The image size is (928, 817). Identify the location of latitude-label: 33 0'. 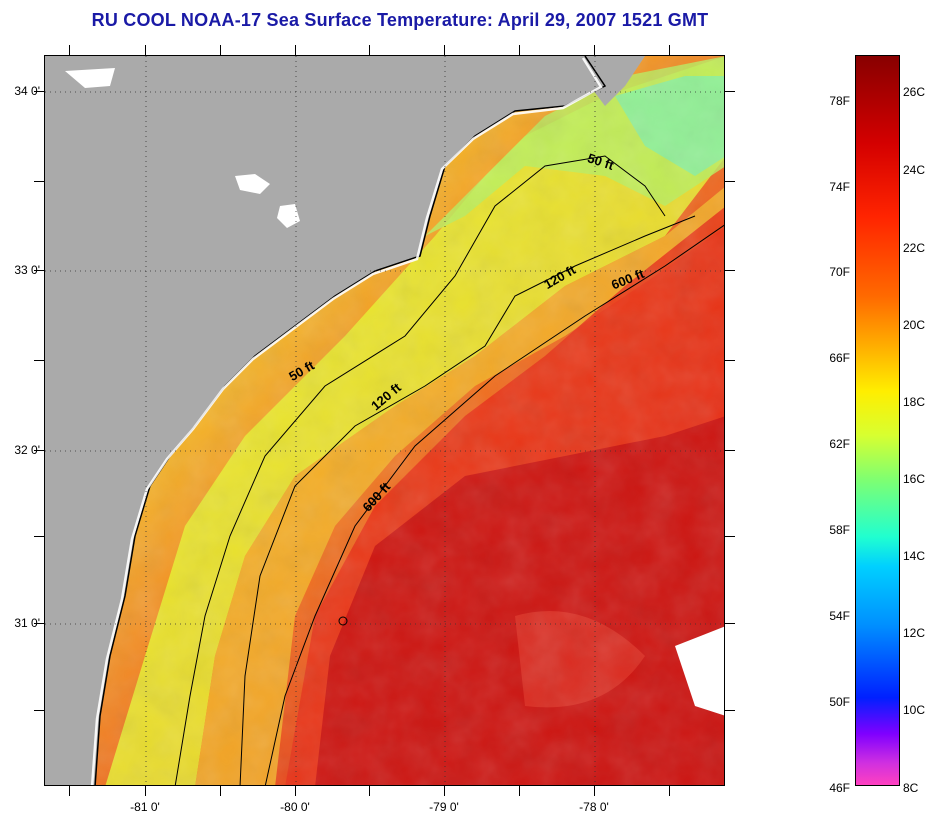
(27, 270).